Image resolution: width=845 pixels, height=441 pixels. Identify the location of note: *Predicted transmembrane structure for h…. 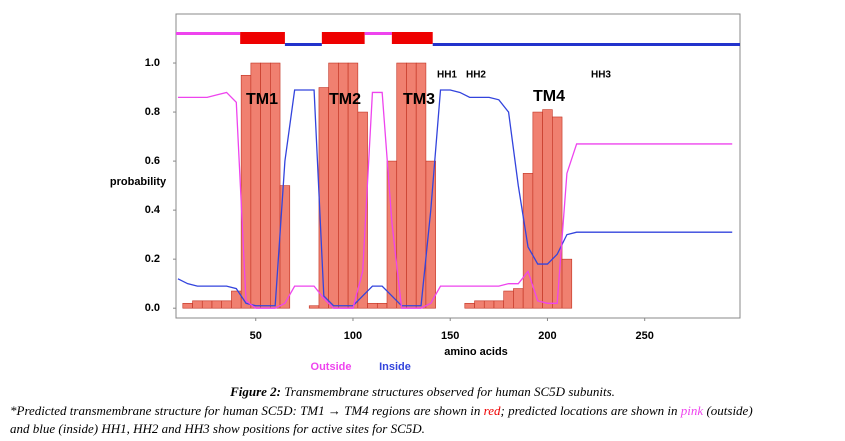
(427, 420).